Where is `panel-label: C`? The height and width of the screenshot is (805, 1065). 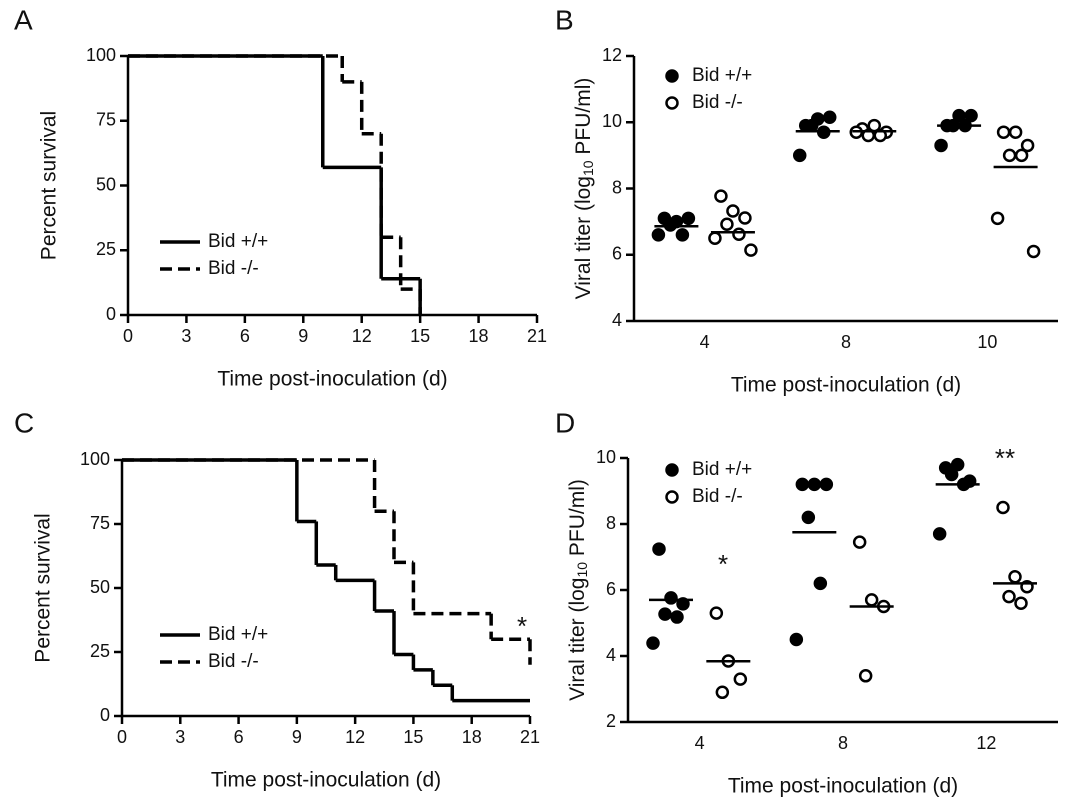
panel-label: C is located at coordinates (24, 422).